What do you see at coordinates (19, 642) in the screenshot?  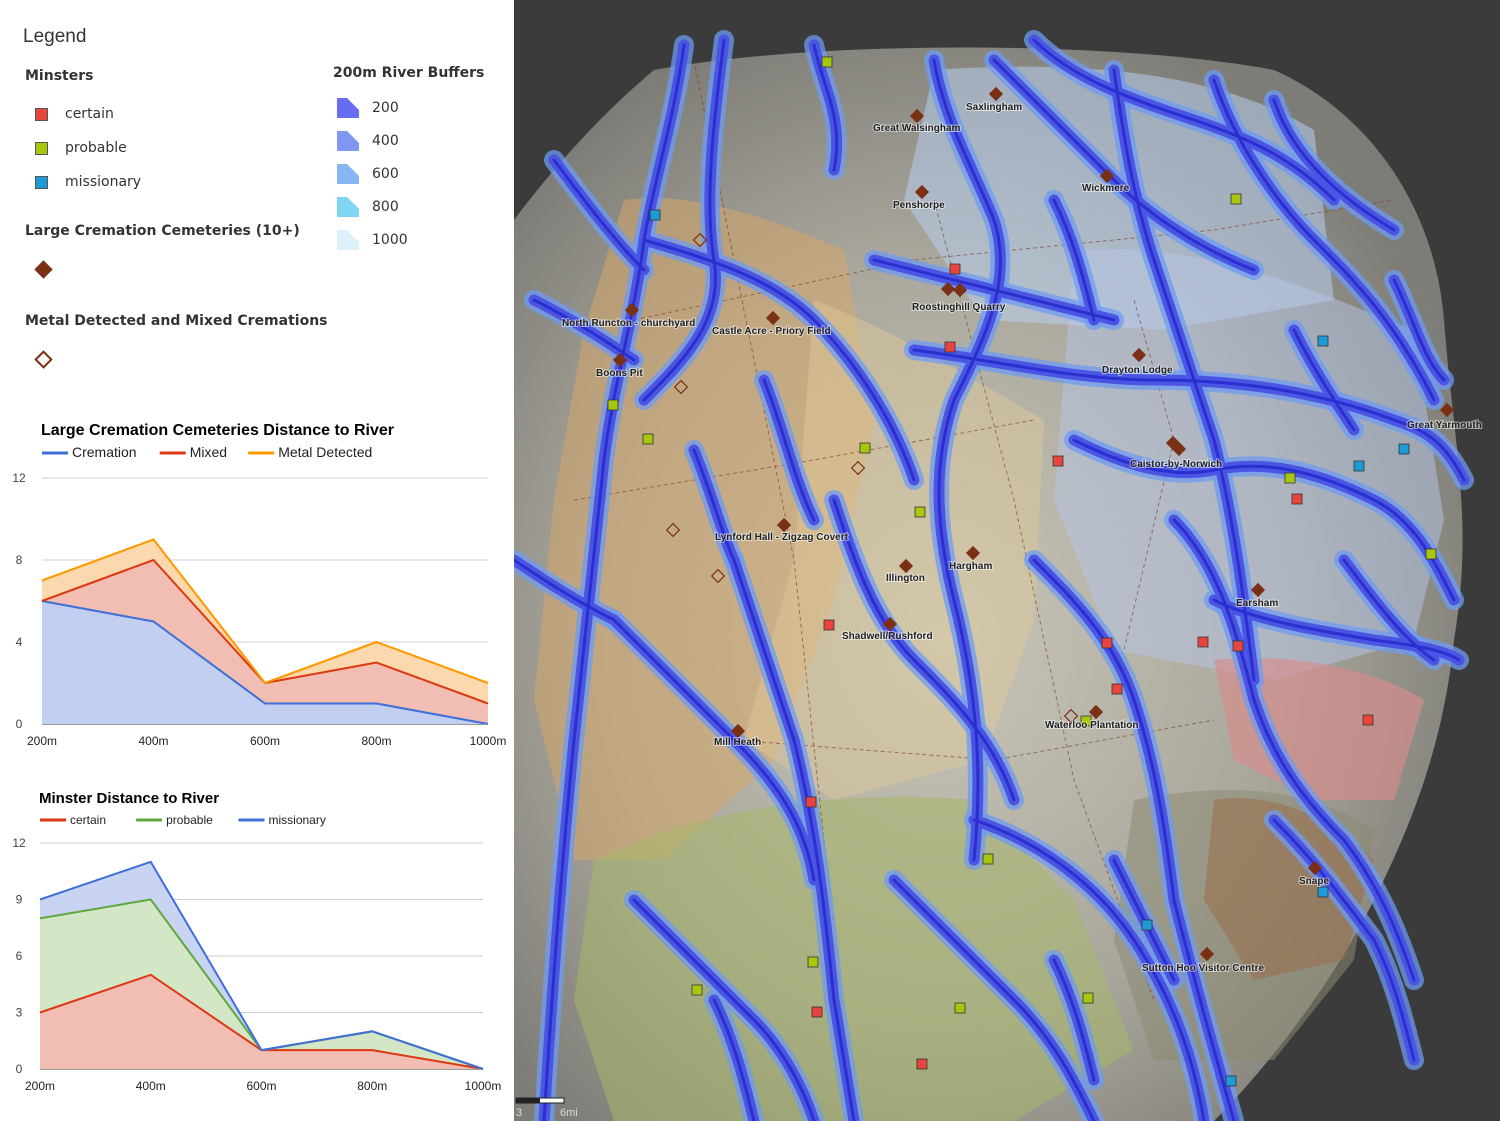 I see `y-tick-label: 4` at bounding box center [19, 642].